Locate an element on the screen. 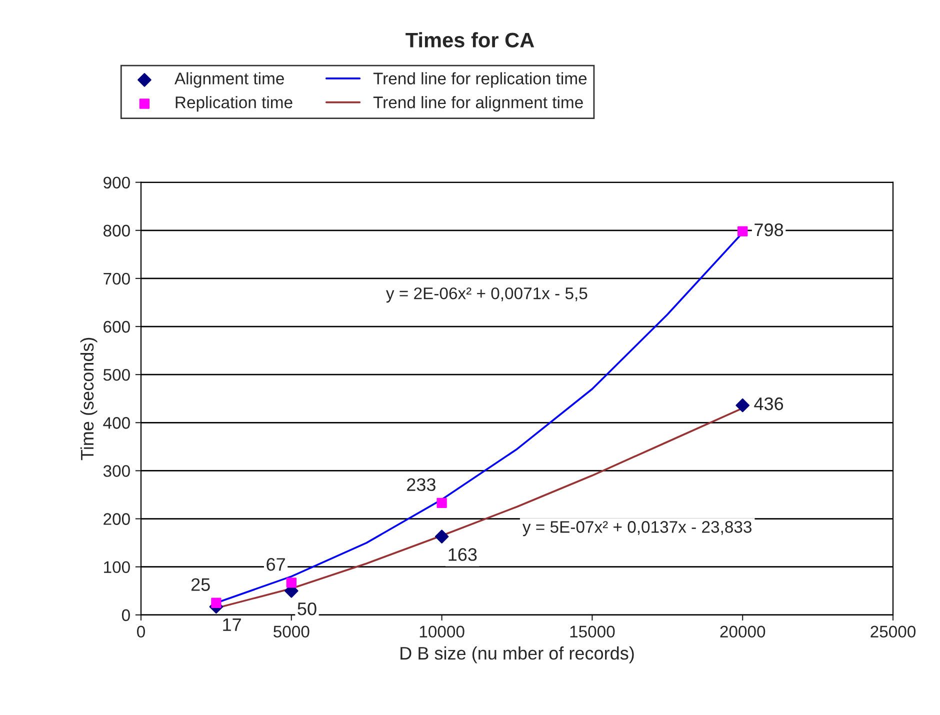 This screenshot has height=715, width=940. x-axis-title: D B size (nu mber of records) is located at coordinates (517, 655).